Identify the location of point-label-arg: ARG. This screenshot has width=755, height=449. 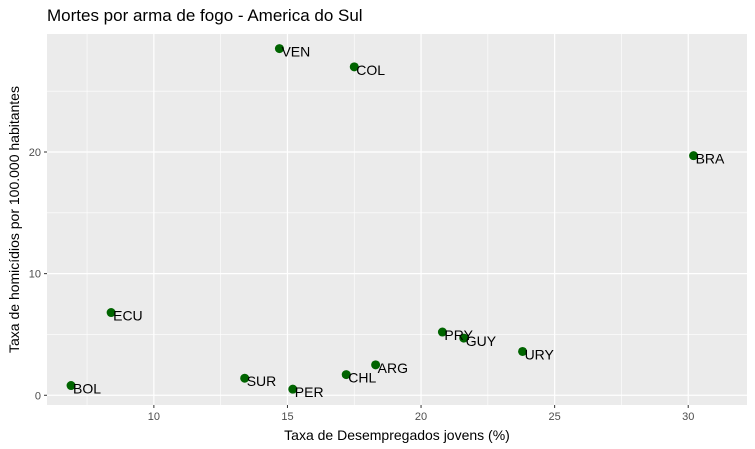
(393, 368).